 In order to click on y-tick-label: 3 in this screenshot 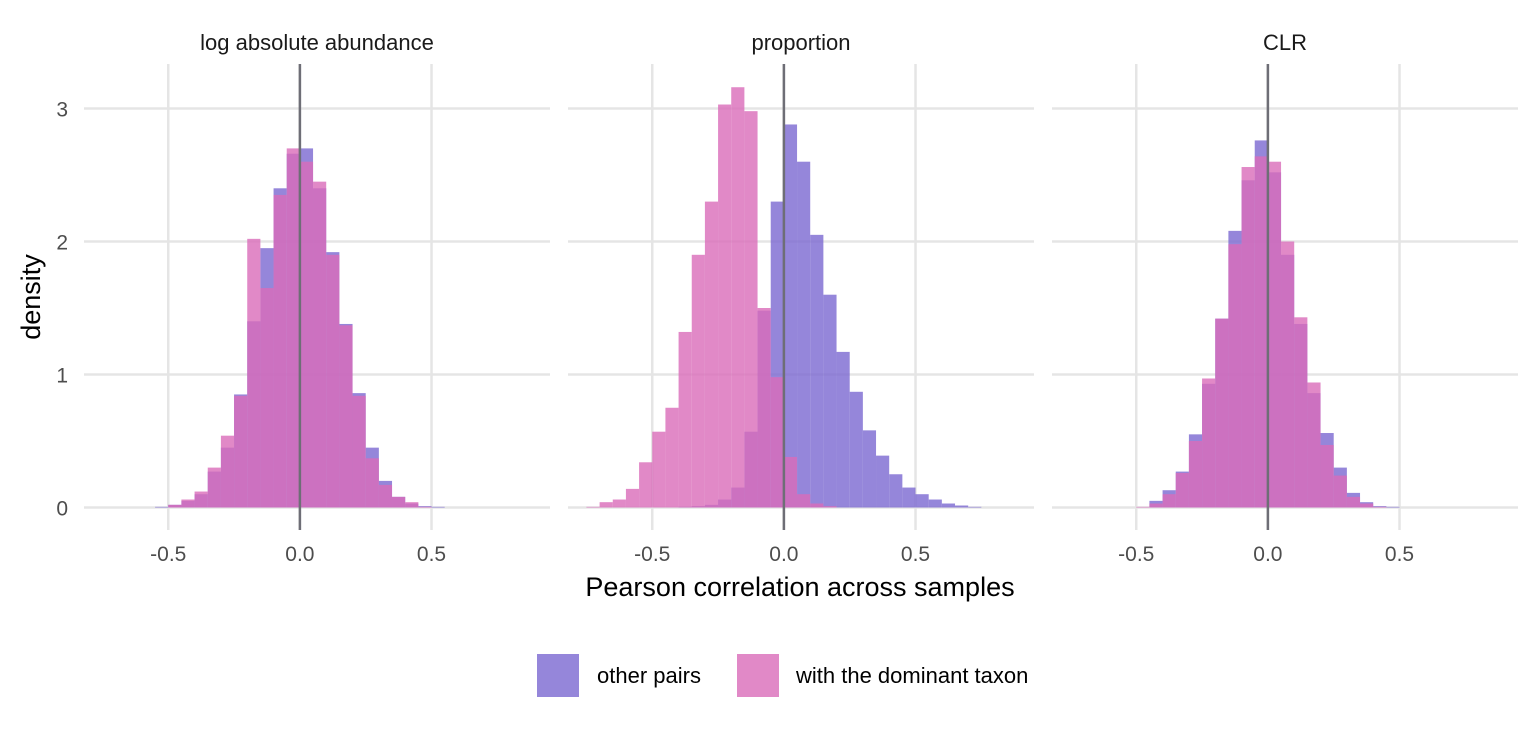, I will do `click(62, 110)`.